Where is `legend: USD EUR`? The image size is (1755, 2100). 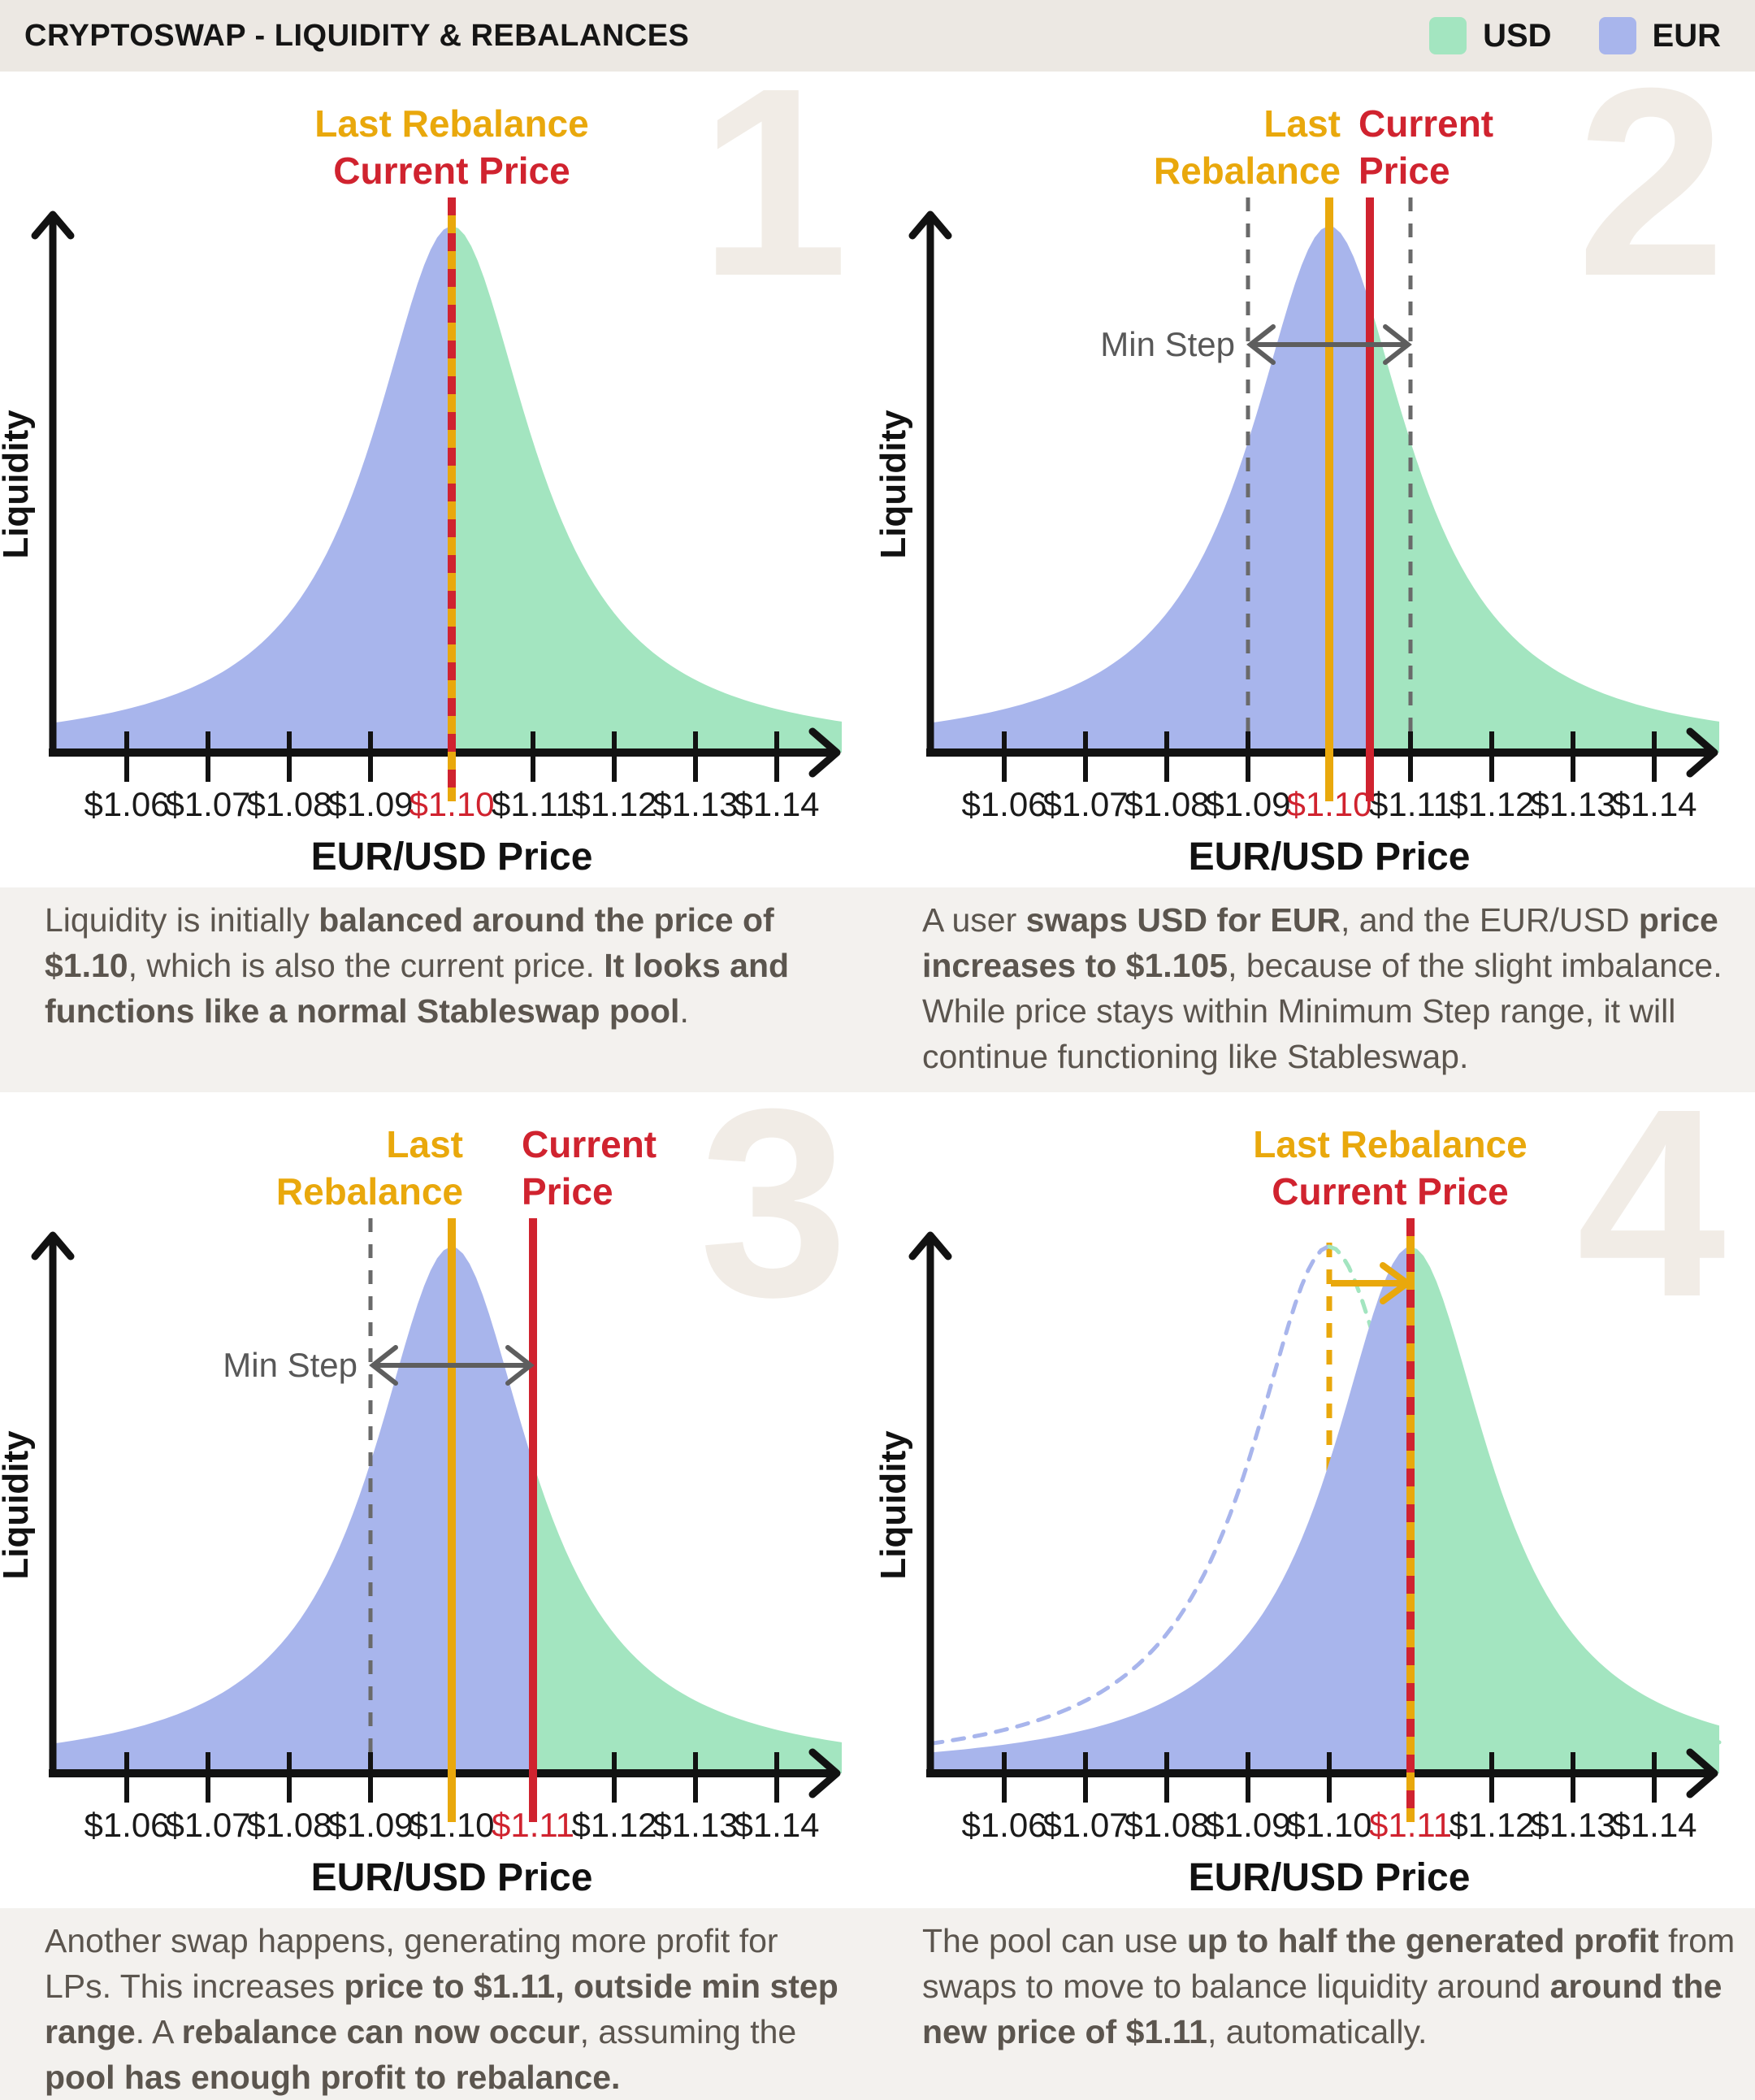
legend: USD EUR is located at coordinates (1575, 35).